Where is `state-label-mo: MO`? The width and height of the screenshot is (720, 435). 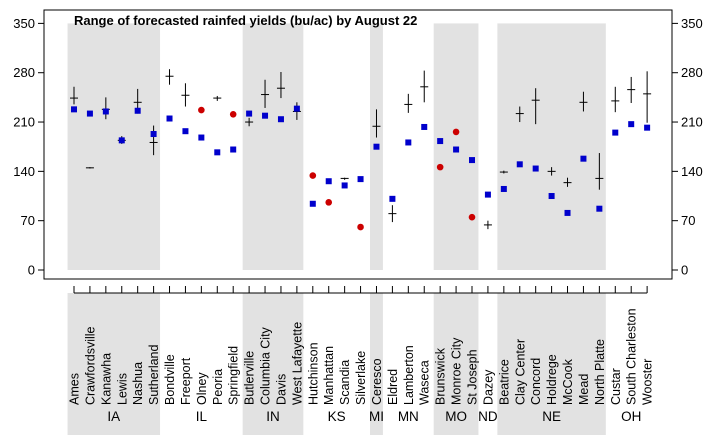 state-label-mo: MO is located at coordinates (456, 416).